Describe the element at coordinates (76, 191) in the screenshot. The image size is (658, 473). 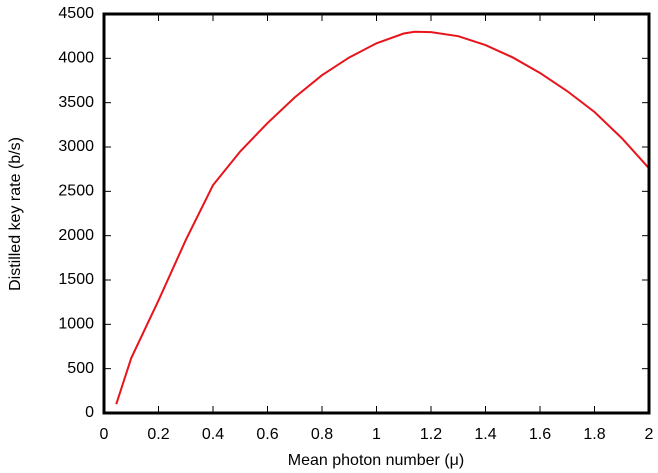
I see `y-tick-label: 2500` at that location.